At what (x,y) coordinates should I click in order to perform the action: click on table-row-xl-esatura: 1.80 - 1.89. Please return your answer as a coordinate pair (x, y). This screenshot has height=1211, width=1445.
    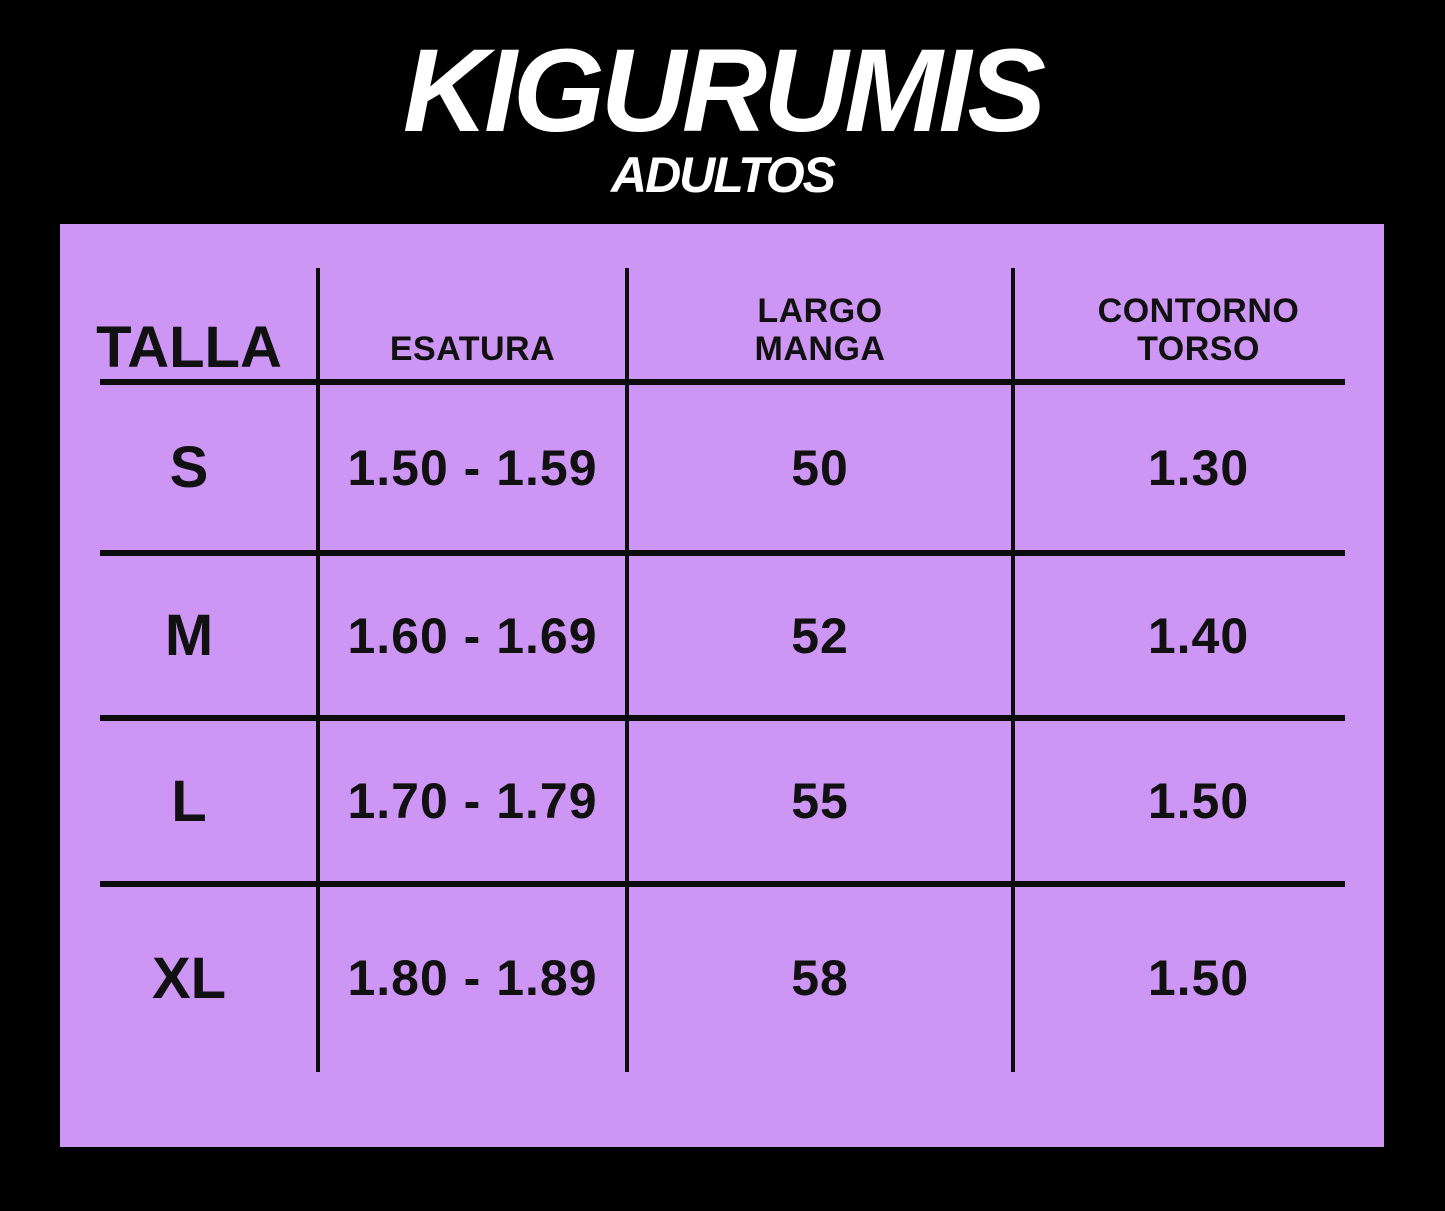
    Looking at the image, I should click on (472, 978).